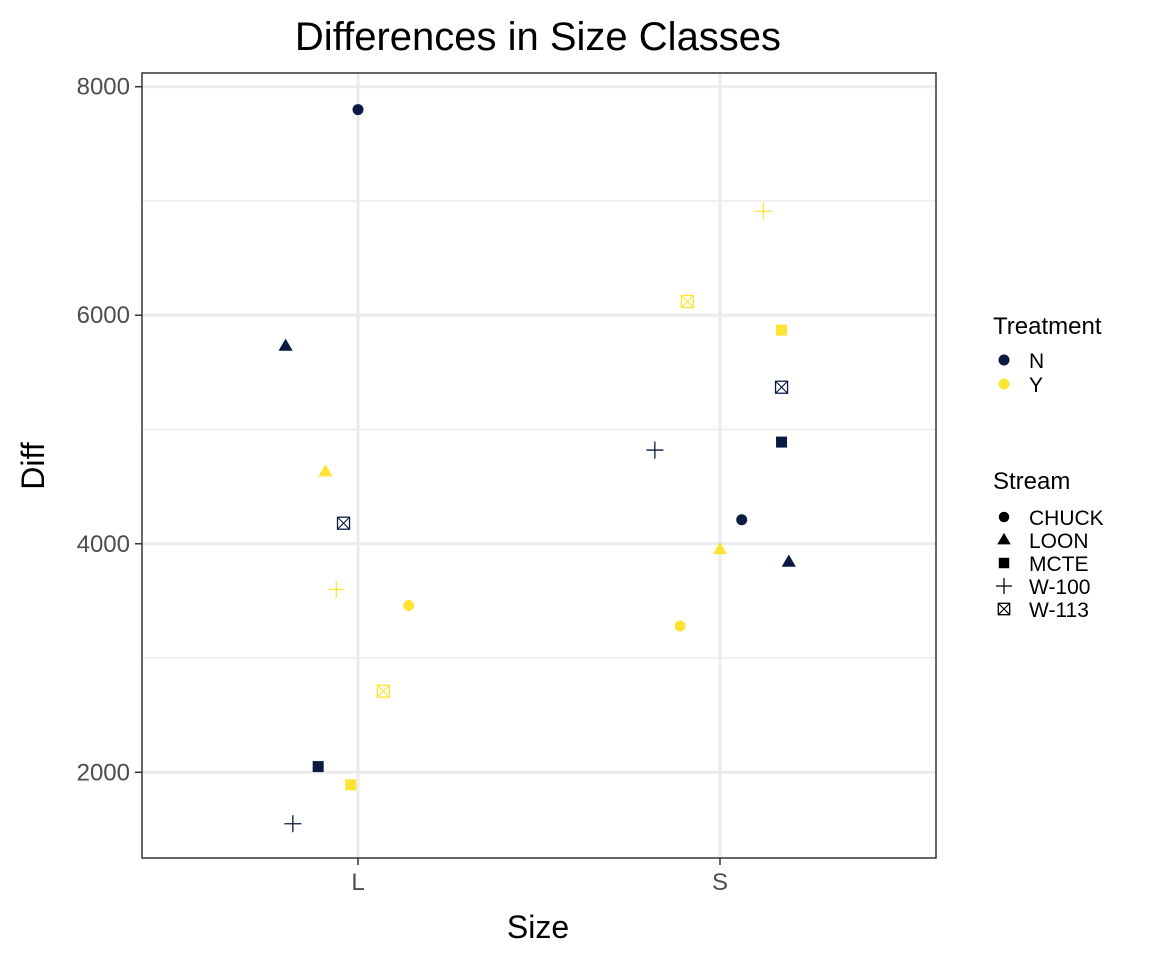  Describe the element at coordinates (1059, 564) in the screenshot. I see `legend-label: MCTE` at that location.